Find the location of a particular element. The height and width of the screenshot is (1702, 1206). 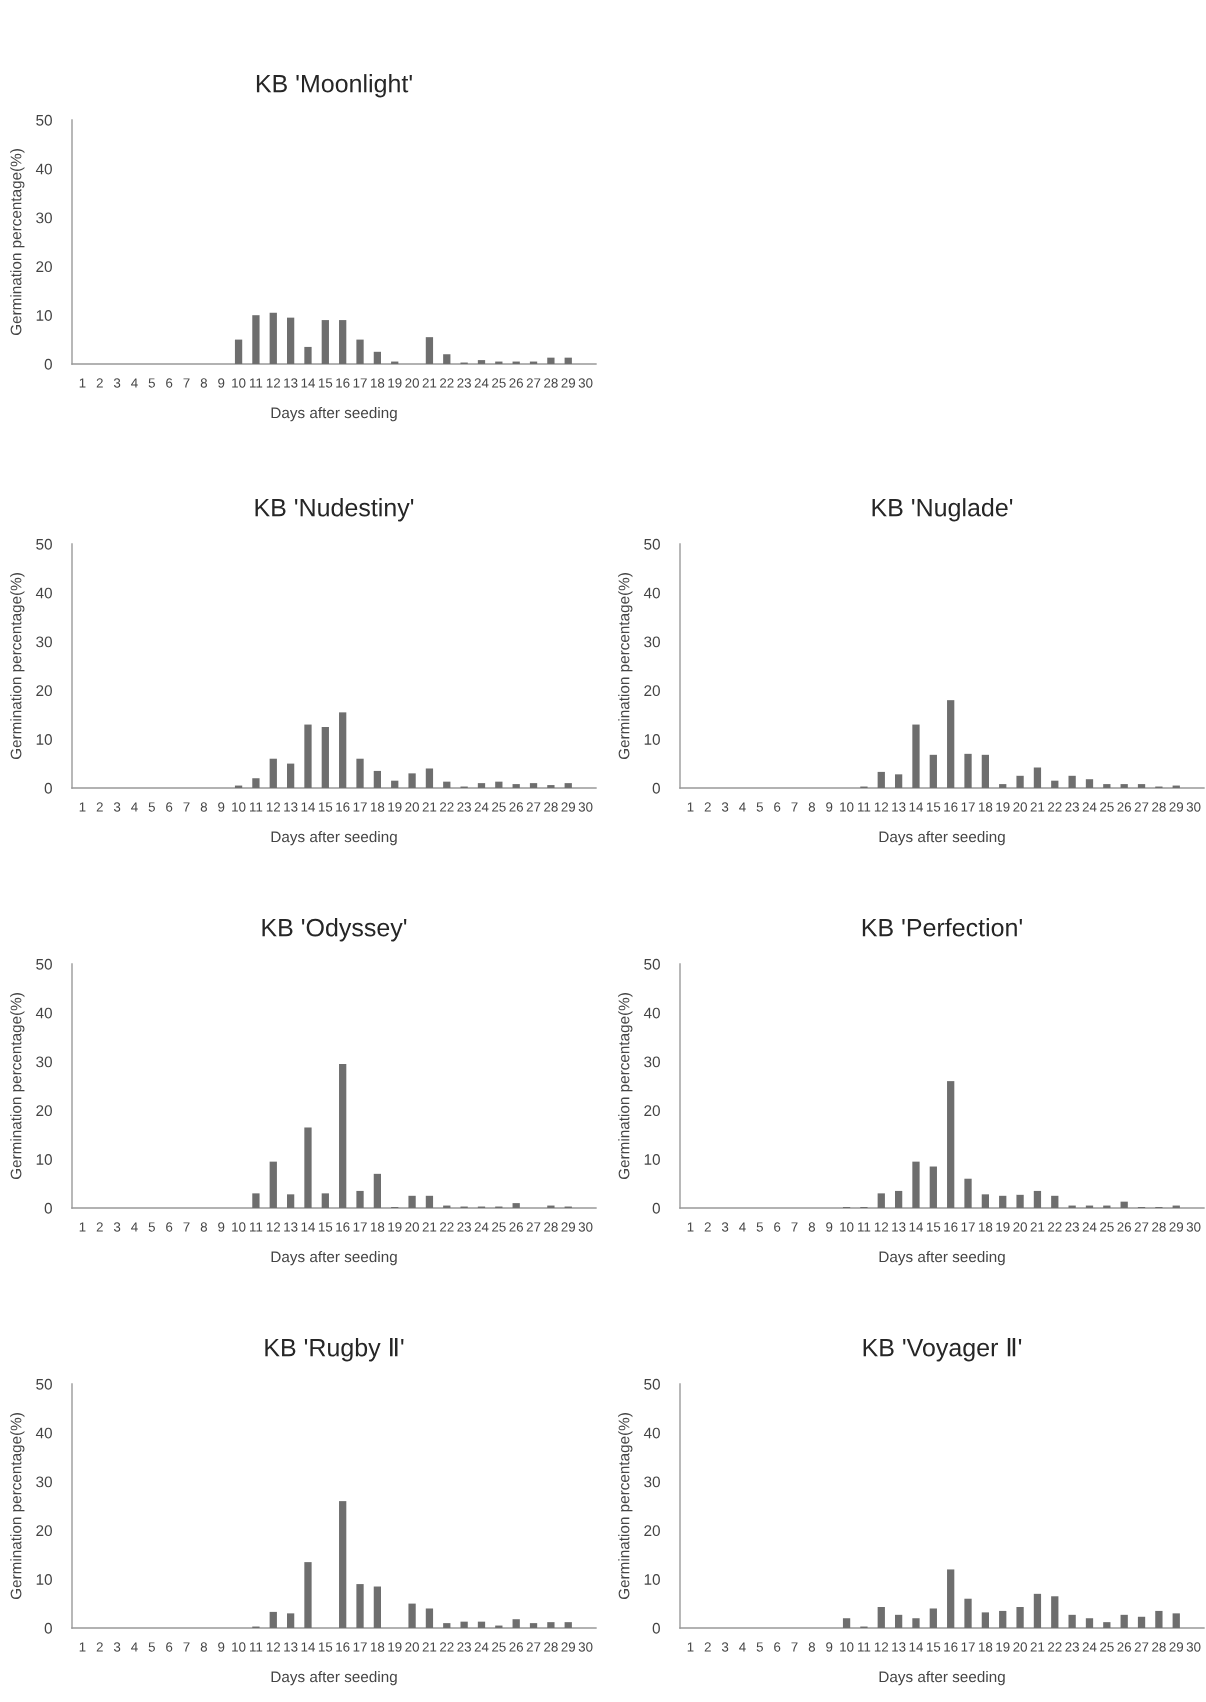

chart-title: KB 'Perfection' is located at coordinates (942, 927).